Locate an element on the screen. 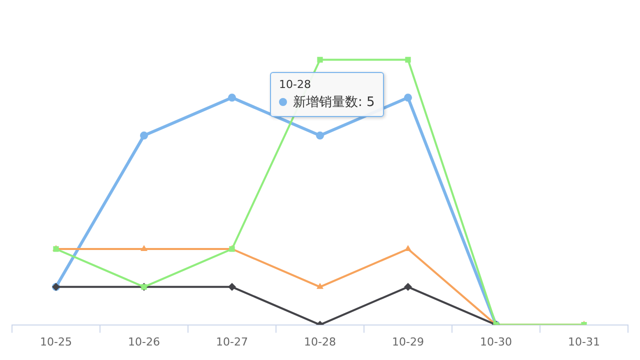  annotation: 10-28 is located at coordinates (295, 84).